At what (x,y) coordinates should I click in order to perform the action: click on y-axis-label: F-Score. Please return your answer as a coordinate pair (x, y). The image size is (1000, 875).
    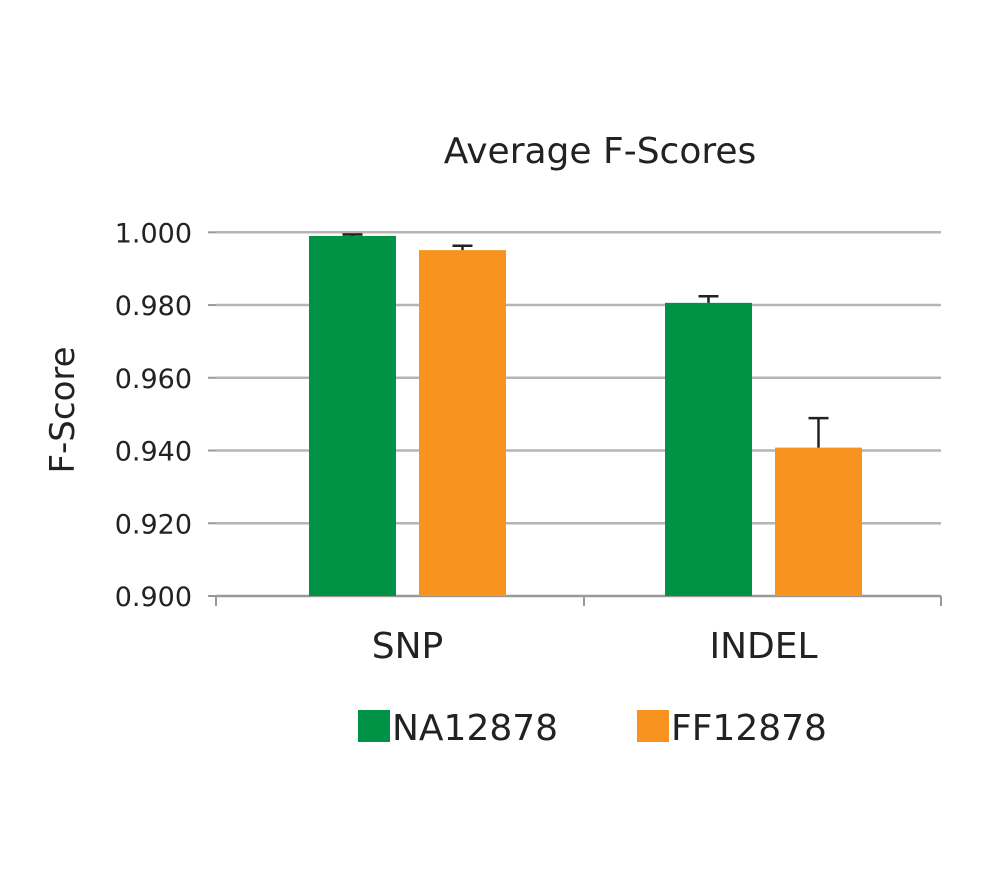
    Looking at the image, I should click on (63, 409).